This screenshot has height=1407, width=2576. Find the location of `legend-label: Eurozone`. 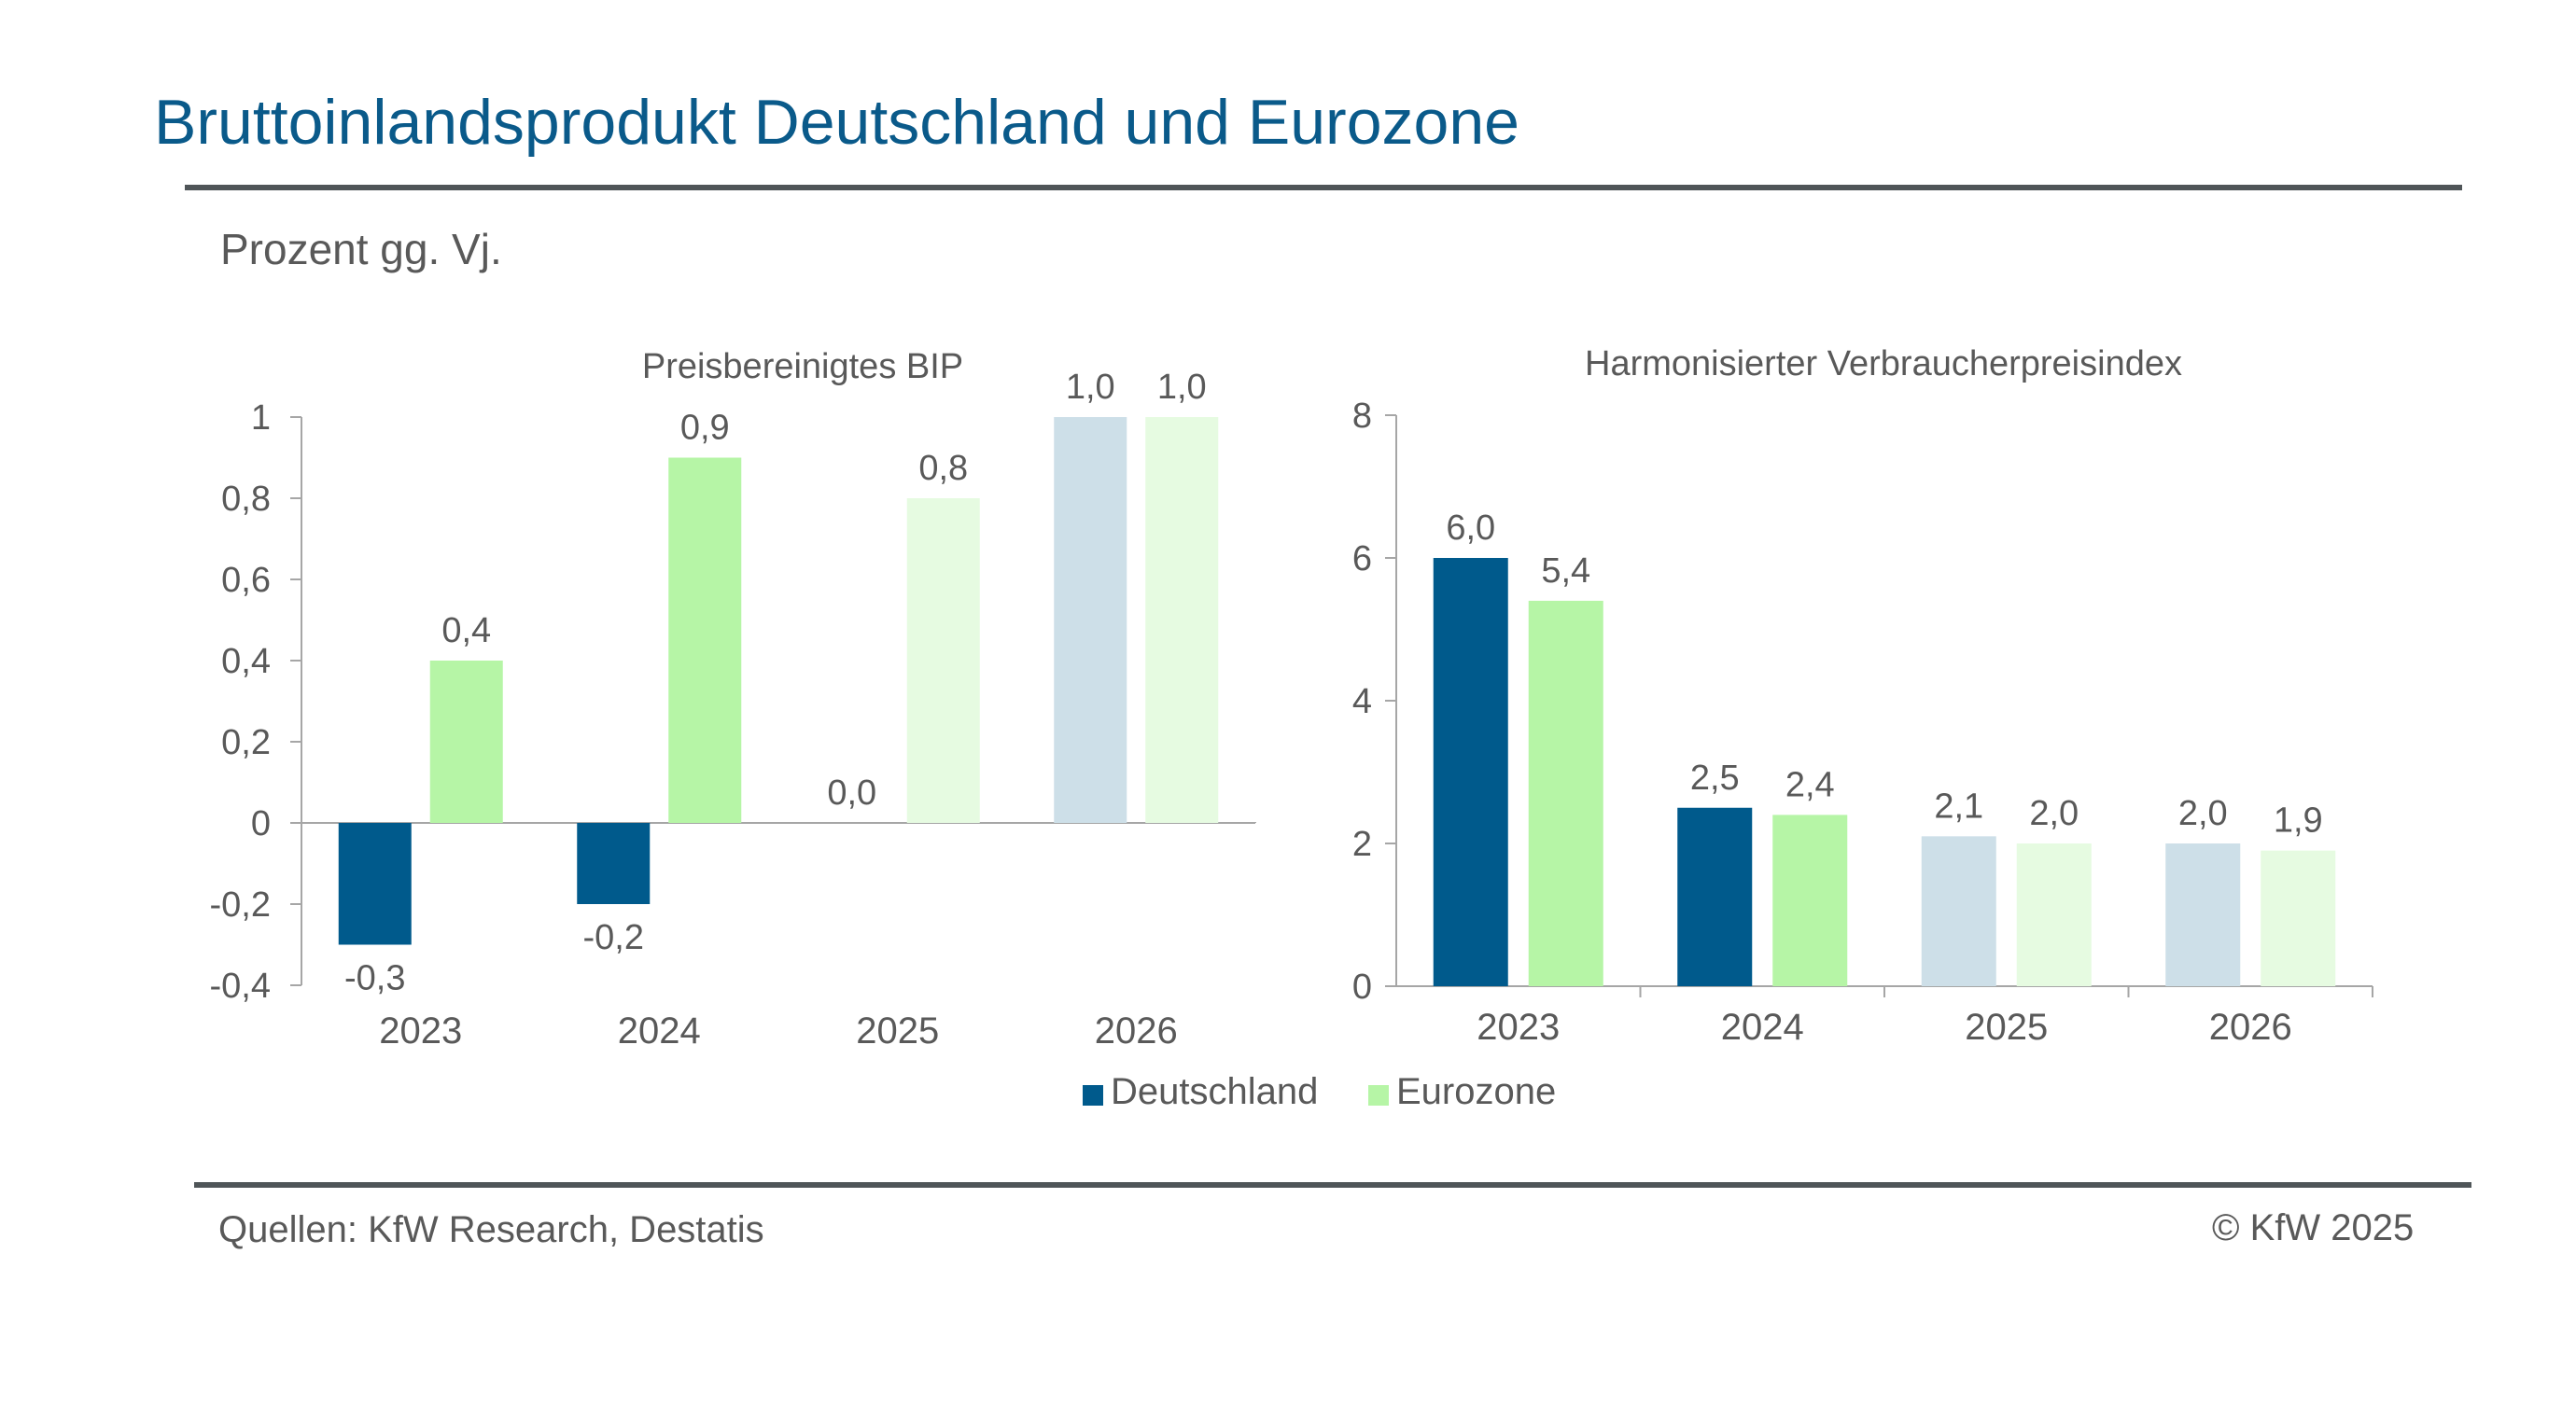

legend-label: Eurozone is located at coordinates (1476, 1091).